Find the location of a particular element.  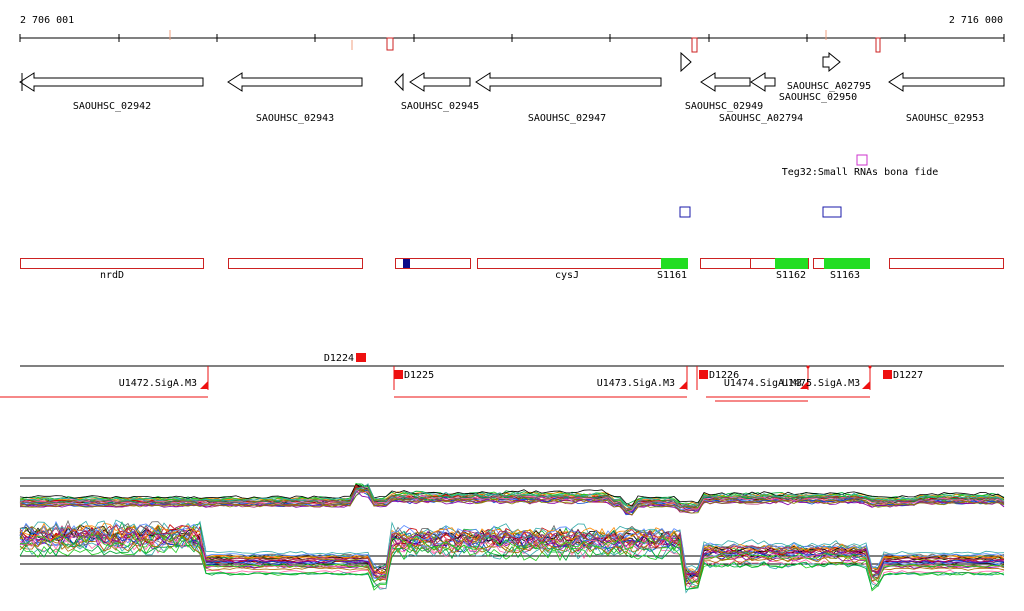

promoter-label-U1474: U1474.SigA.M3 is located at coordinates (763, 383).